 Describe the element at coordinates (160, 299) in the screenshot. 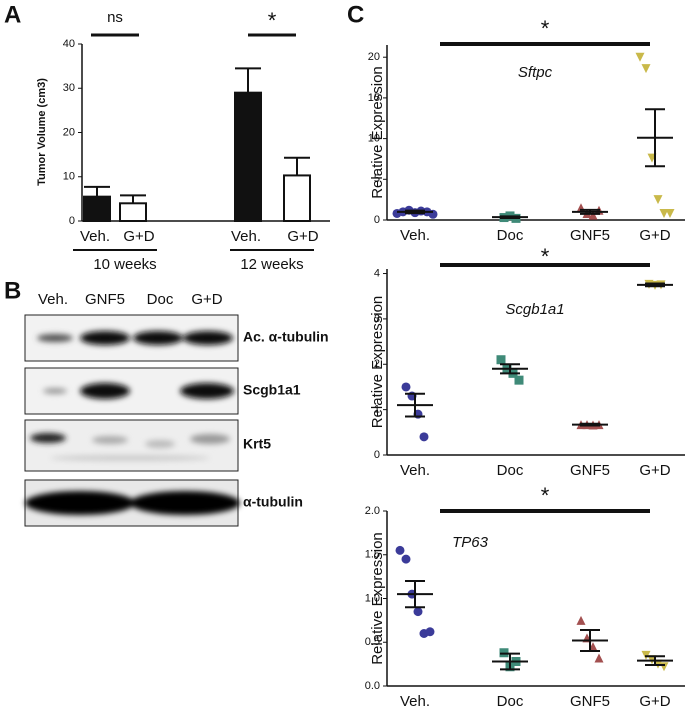

I see `lane-label: Doc` at that location.